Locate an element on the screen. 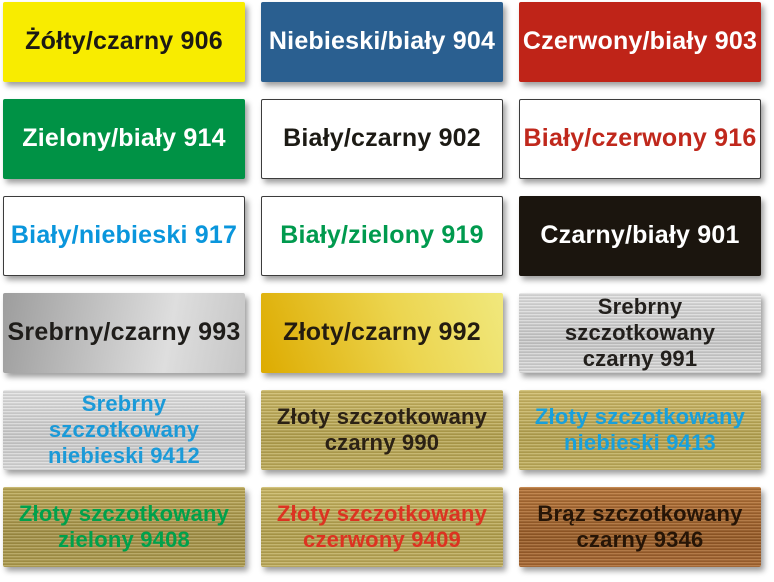 This screenshot has width=774, height=582. swatch-cell: Złoty szczotkowany czerwony 9409 is located at coordinates (382, 527).